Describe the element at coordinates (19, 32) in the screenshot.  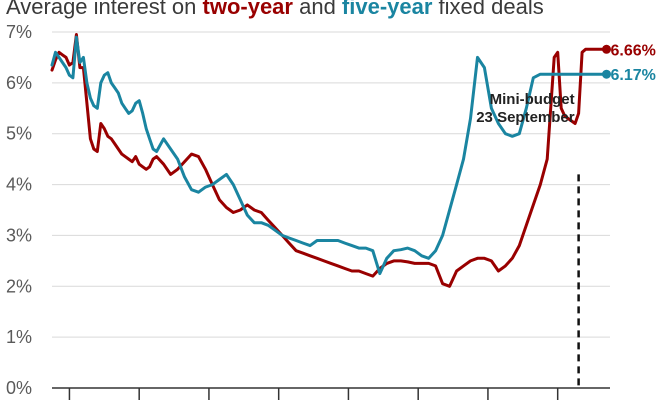
I see `y-tick-label: 7%` at that location.